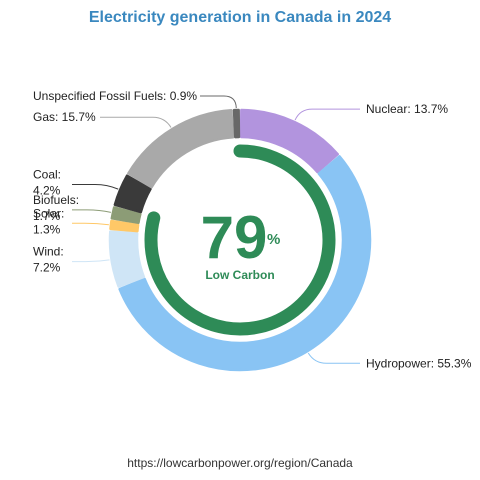 The image size is (480, 480). What do you see at coordinates (407, 109) in the screenshot?
I see `slice-label-nuclear: Nuclear: 13.7%` at bounding box center [407, 109].